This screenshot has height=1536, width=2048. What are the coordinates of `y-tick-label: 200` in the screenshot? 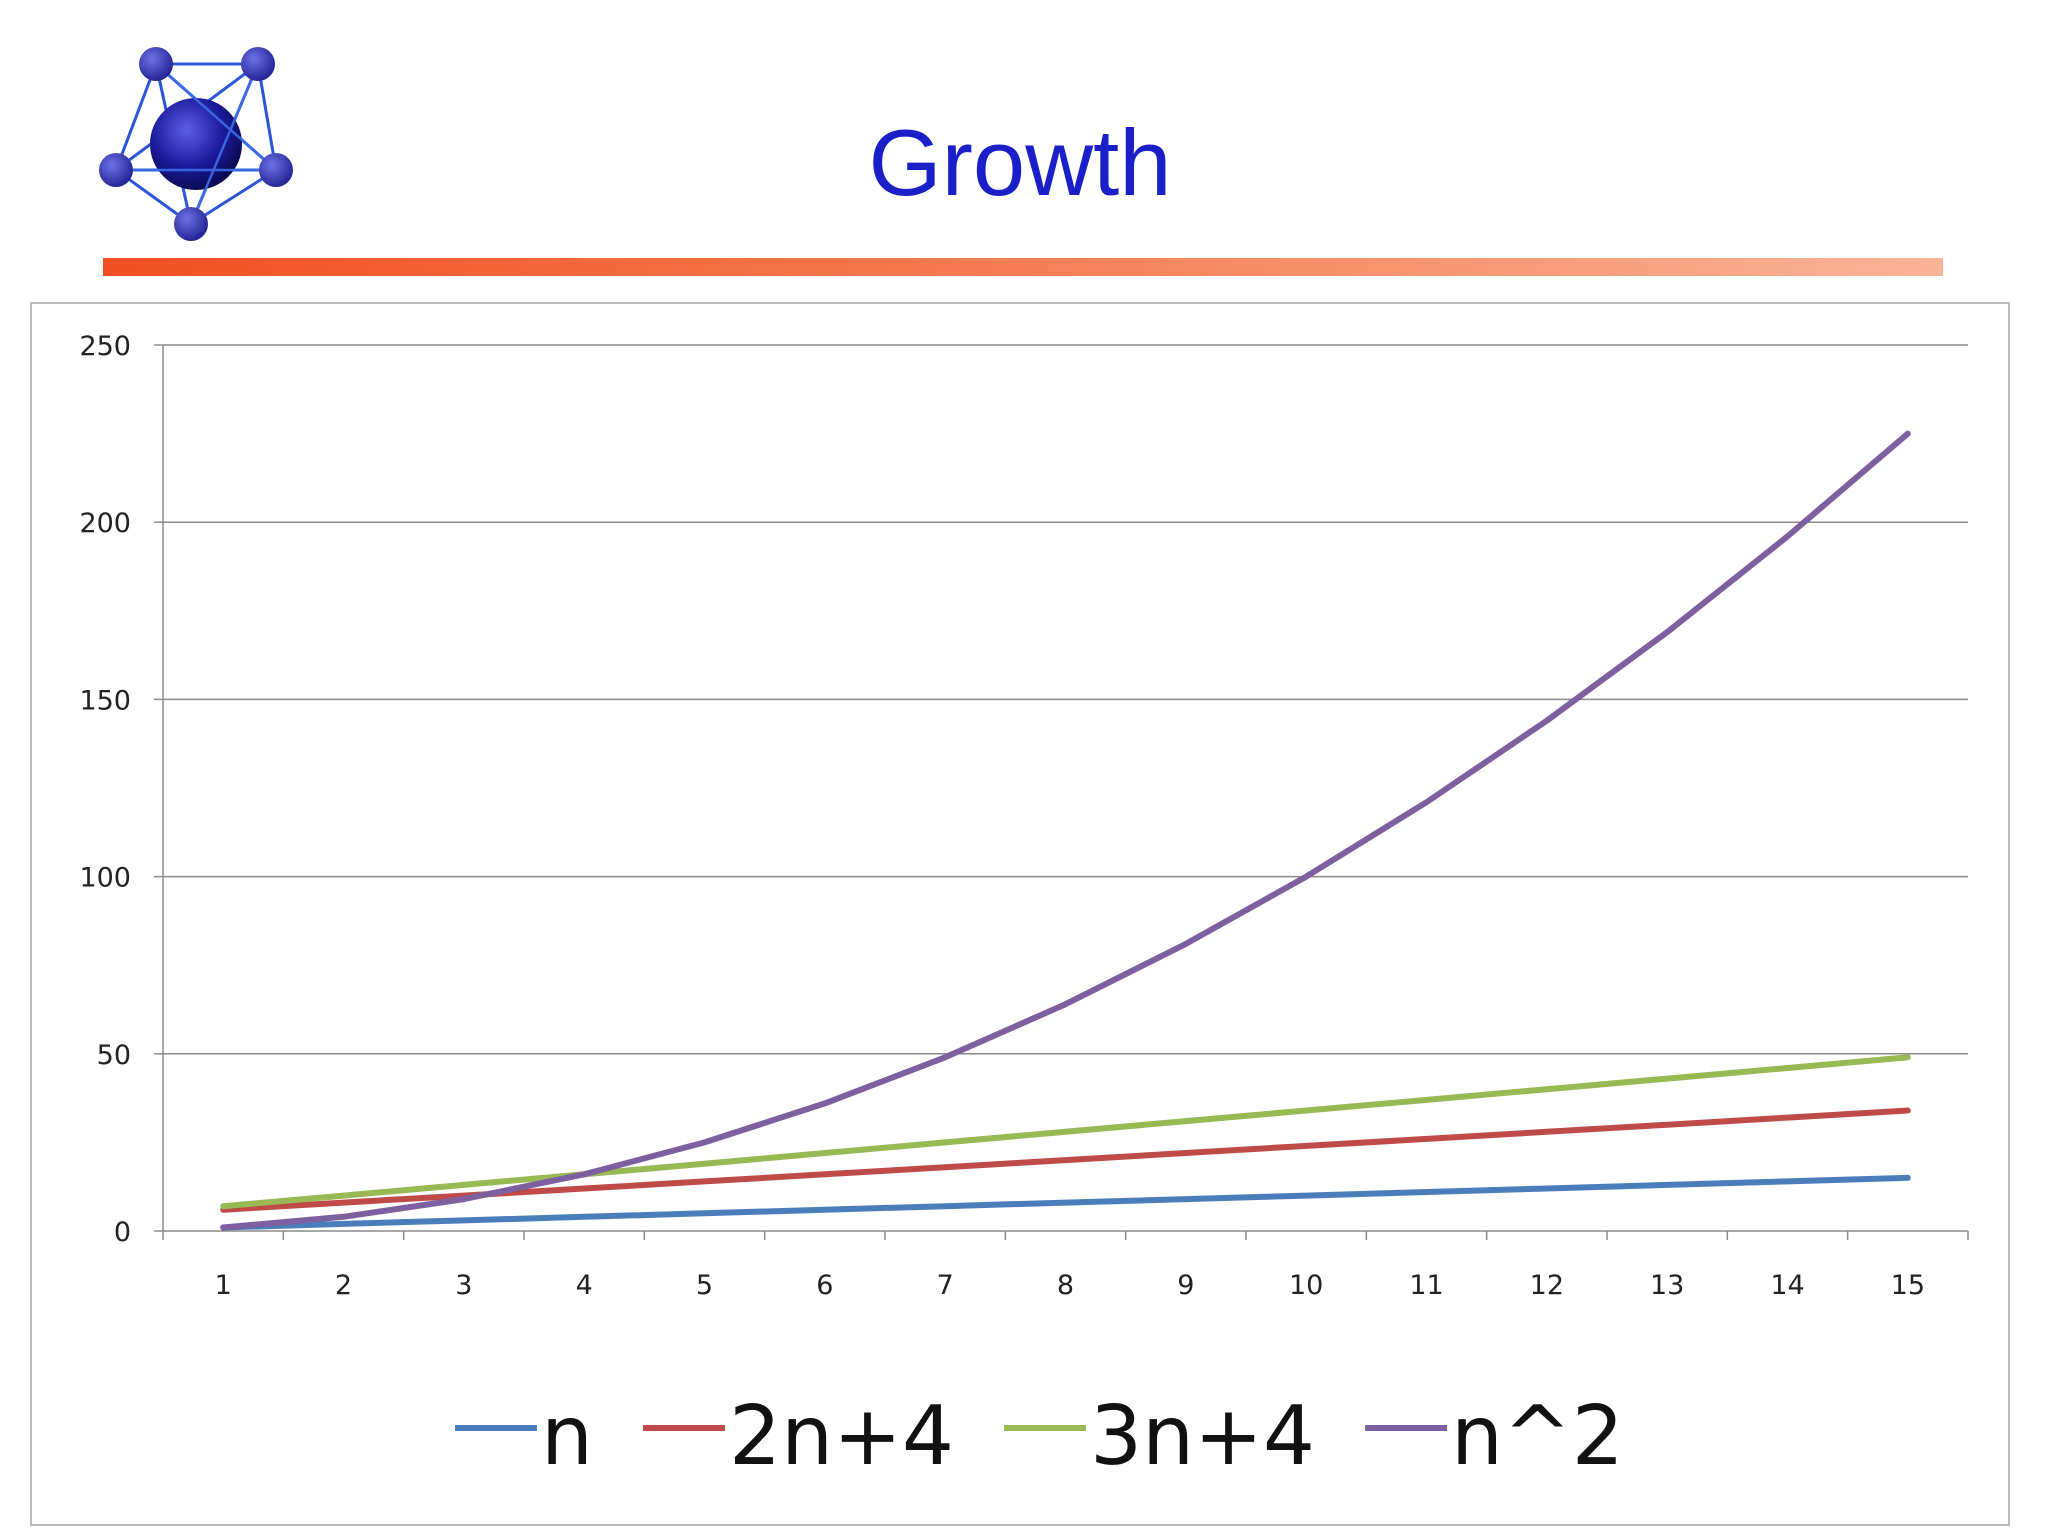 It's located at (105, 523).